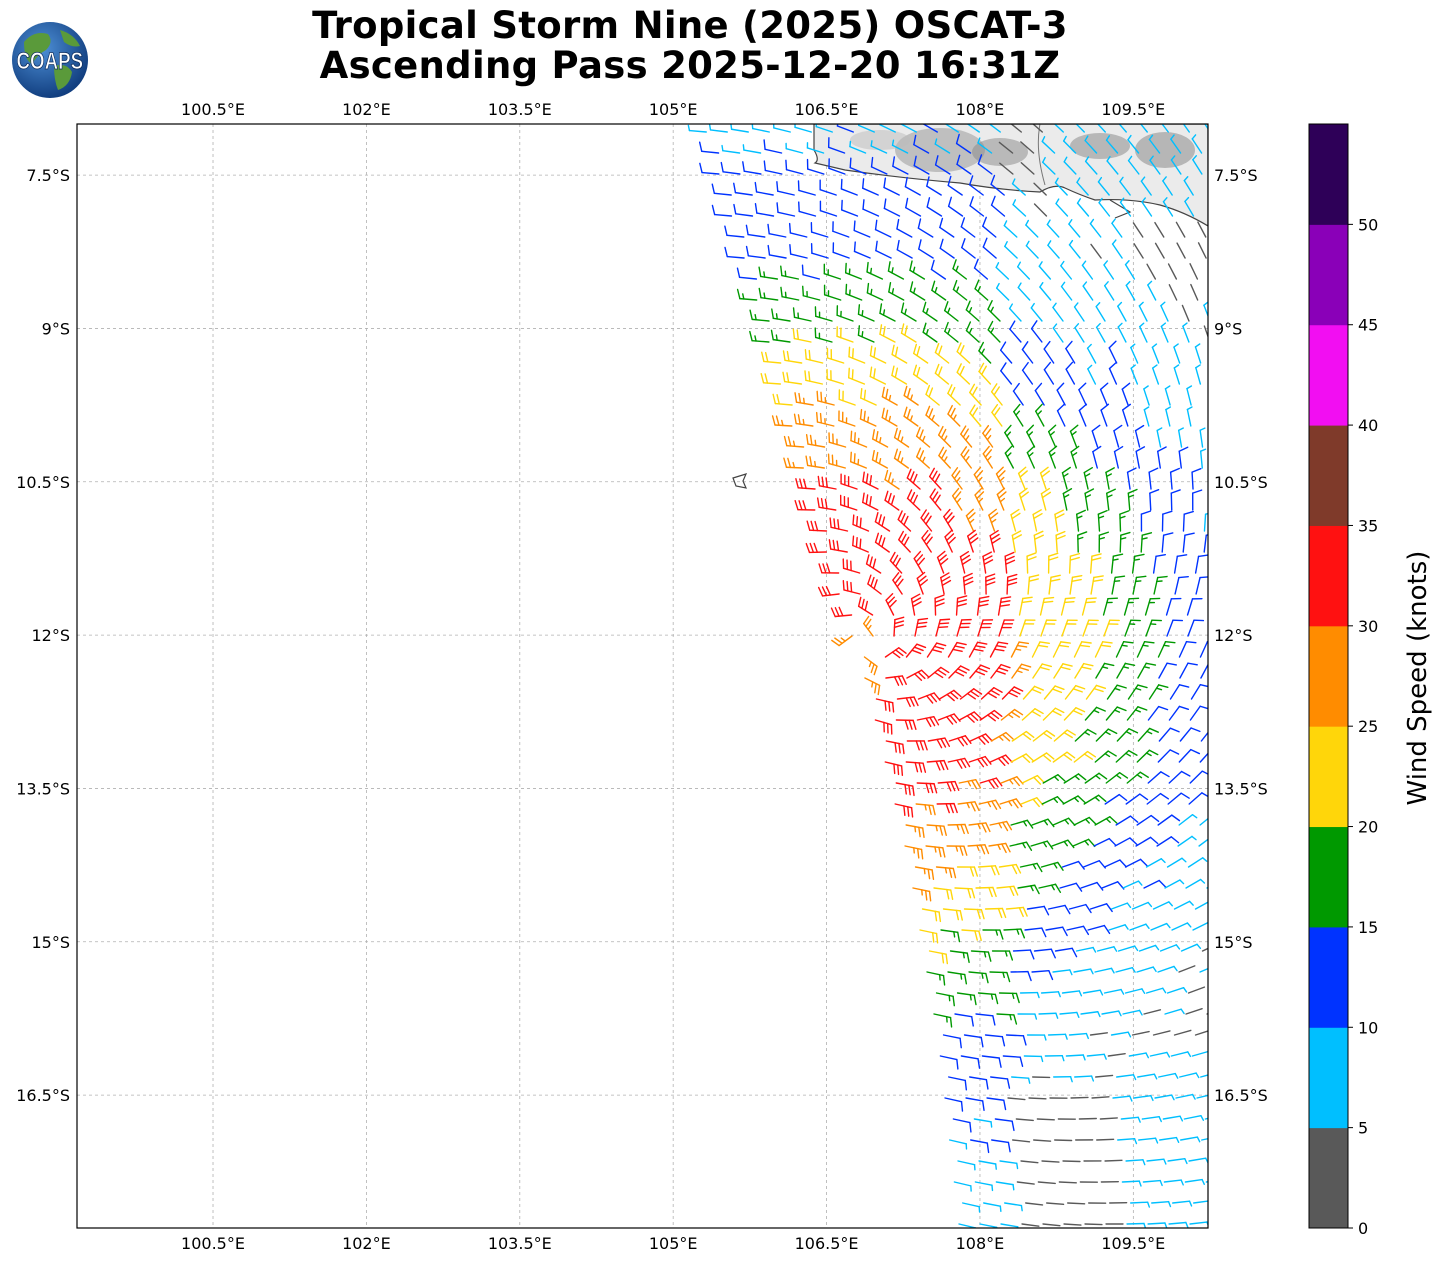  I want to click on title-line-1: Tropical Storm Nine (2025) OSCAT-3, so click(690, 25).